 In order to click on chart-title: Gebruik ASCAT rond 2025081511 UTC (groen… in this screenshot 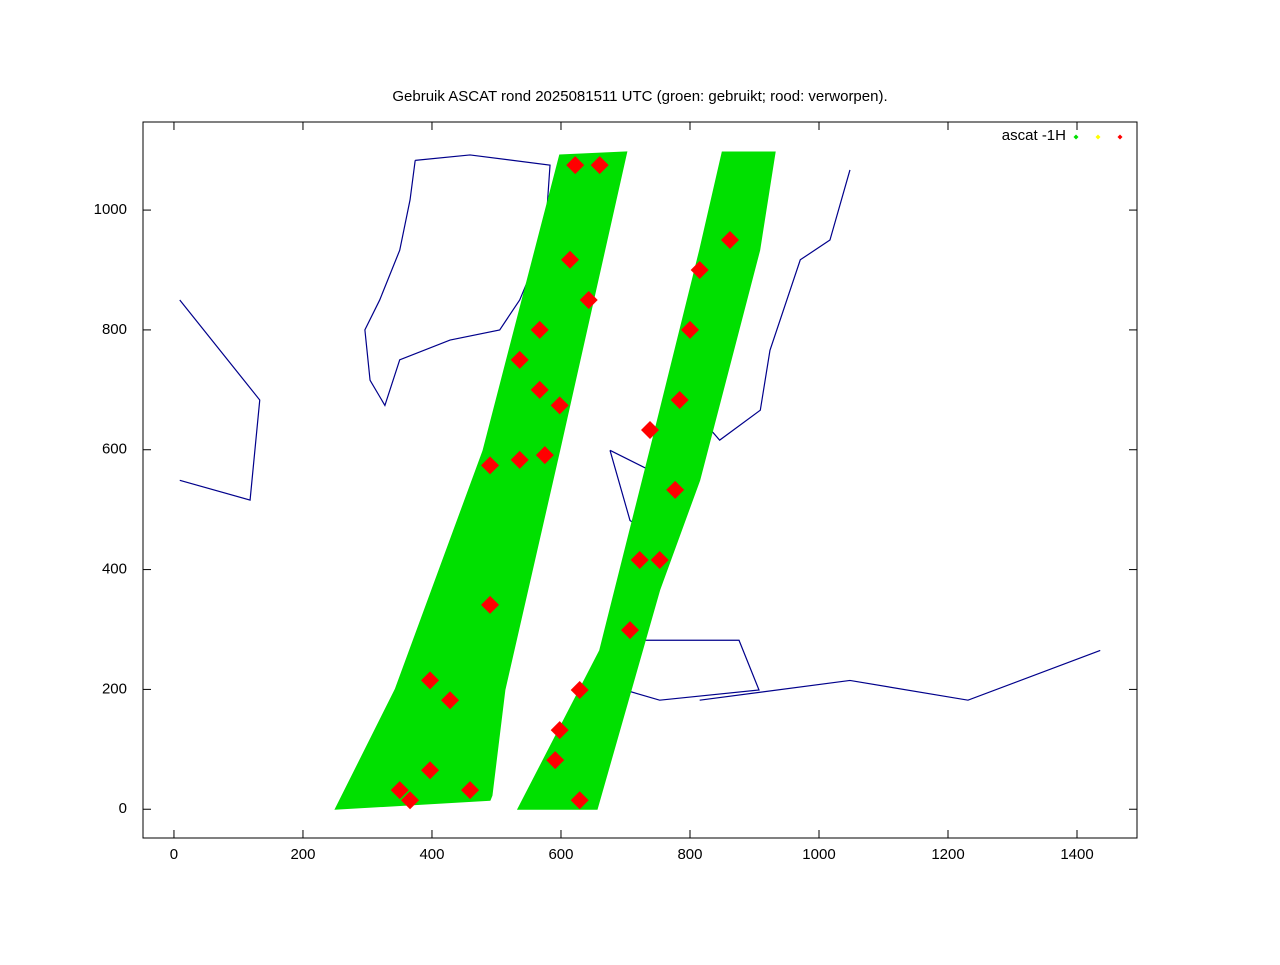, I will do `click(639, 96)`.